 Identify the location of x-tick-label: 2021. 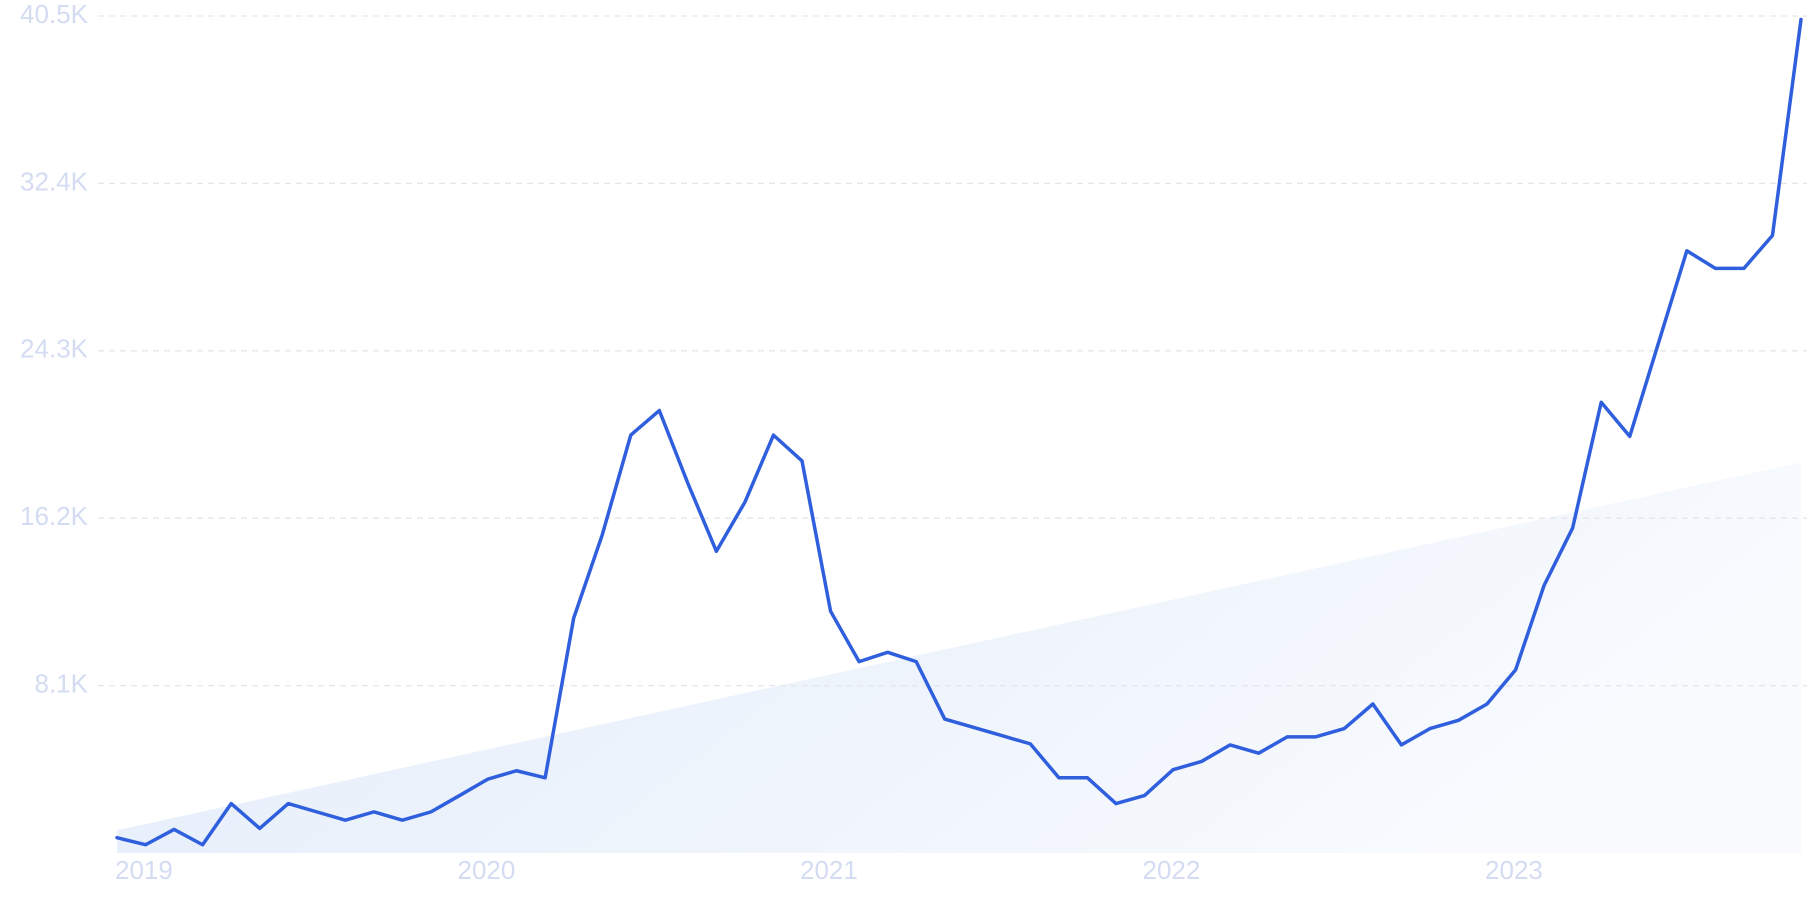
(829, 870).